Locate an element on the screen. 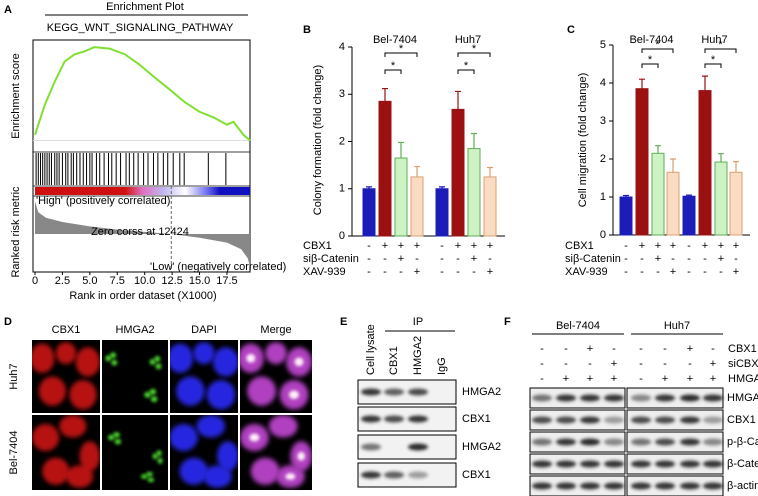 Image resolution: width=758 pixels, height=496 pixels. panel-label: D is located at coordinates (8, 322).